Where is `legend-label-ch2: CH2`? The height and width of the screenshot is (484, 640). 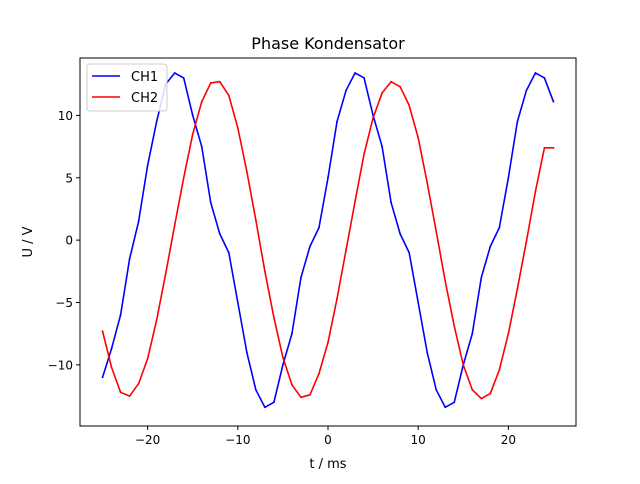 legend-label-ch2: CH2 is located at coordinates (144, 98).